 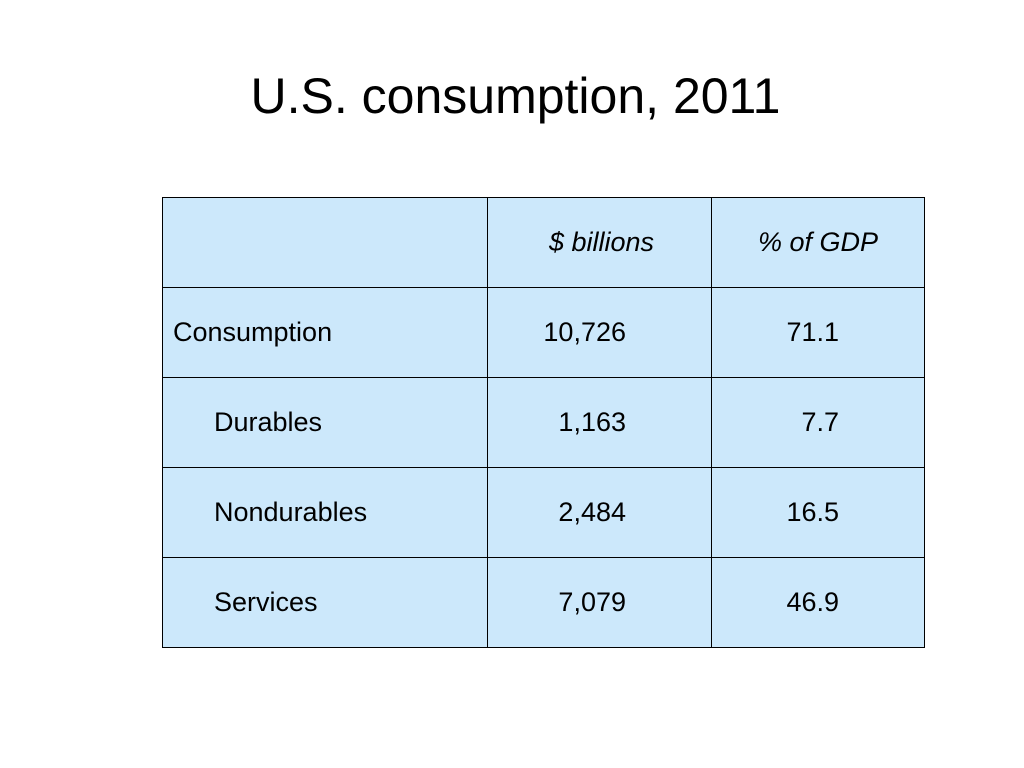 I want to click on slide-title: U.S. consumption, 2011, so click(x=515, y=96).